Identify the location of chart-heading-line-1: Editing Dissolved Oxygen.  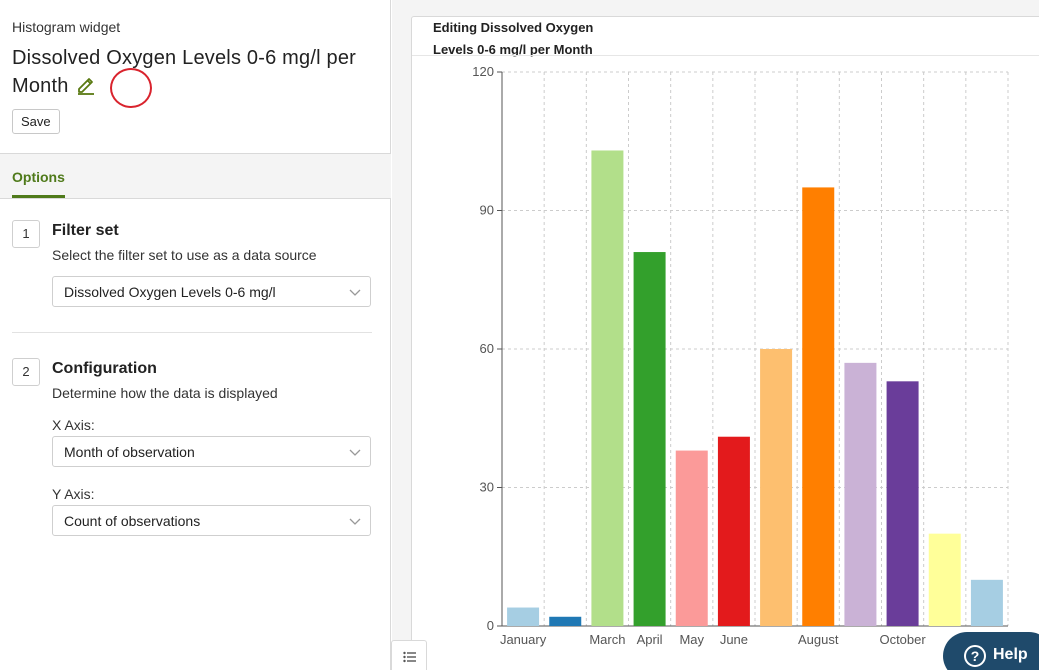
(513, 27).